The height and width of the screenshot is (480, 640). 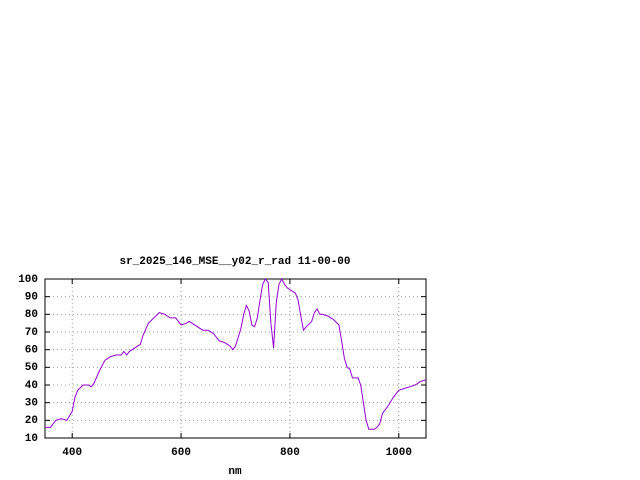 I want to click on x-tick-label: 400, so click(x=72, y=453).